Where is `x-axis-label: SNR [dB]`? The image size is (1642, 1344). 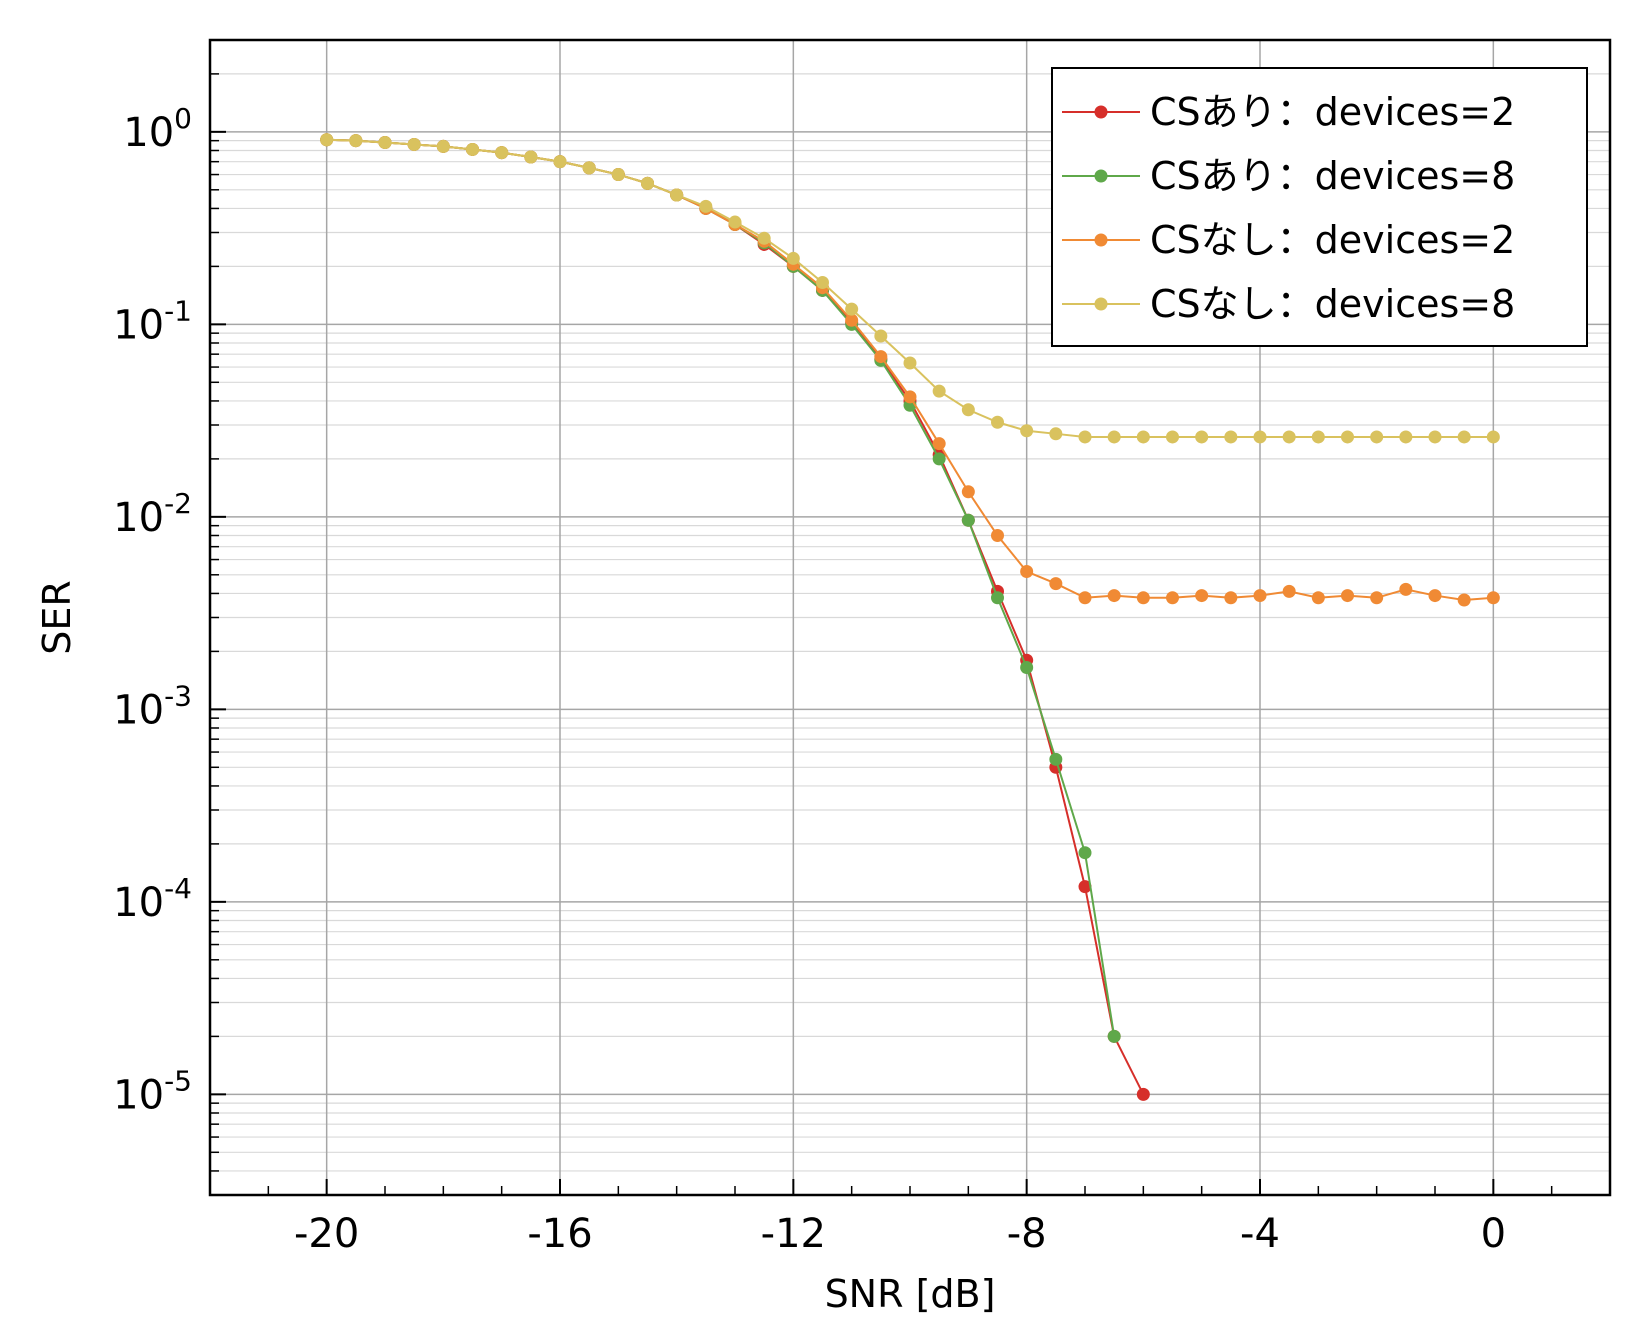
x-axis-label: SNR [dB] is located at coordinates (910, 1294).